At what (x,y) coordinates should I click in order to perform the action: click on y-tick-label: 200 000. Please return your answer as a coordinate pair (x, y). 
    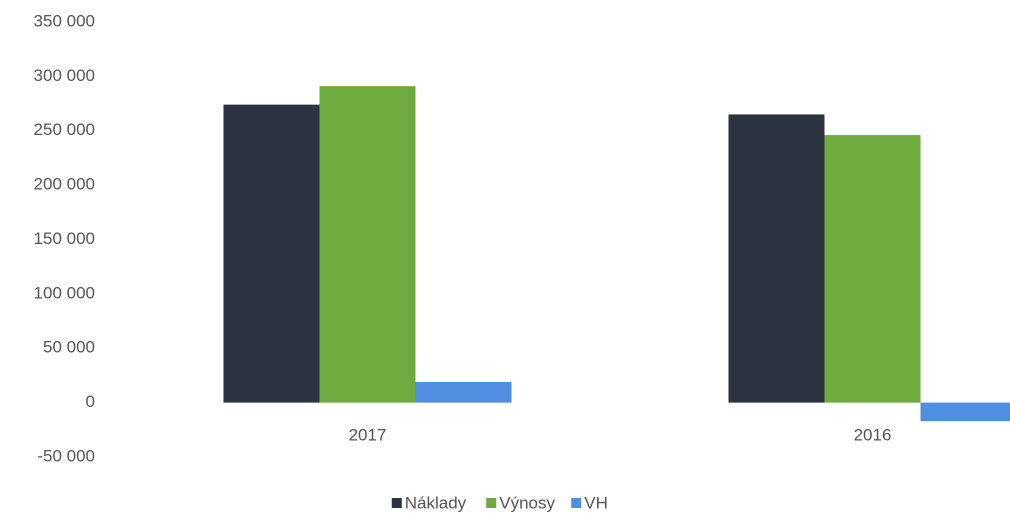
    Looking at the image, I should click on (64, 184).